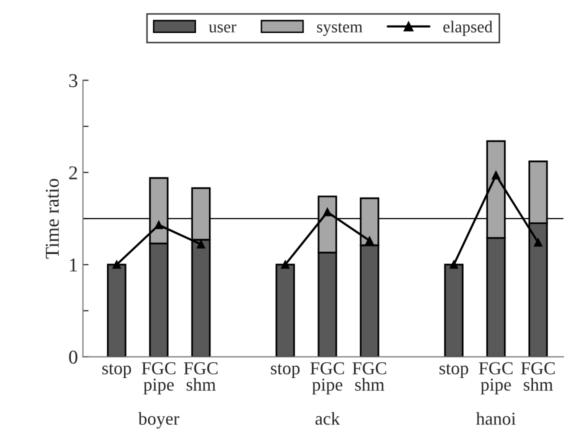  I want to click on y-tick-label: 2, so click(73, 173).